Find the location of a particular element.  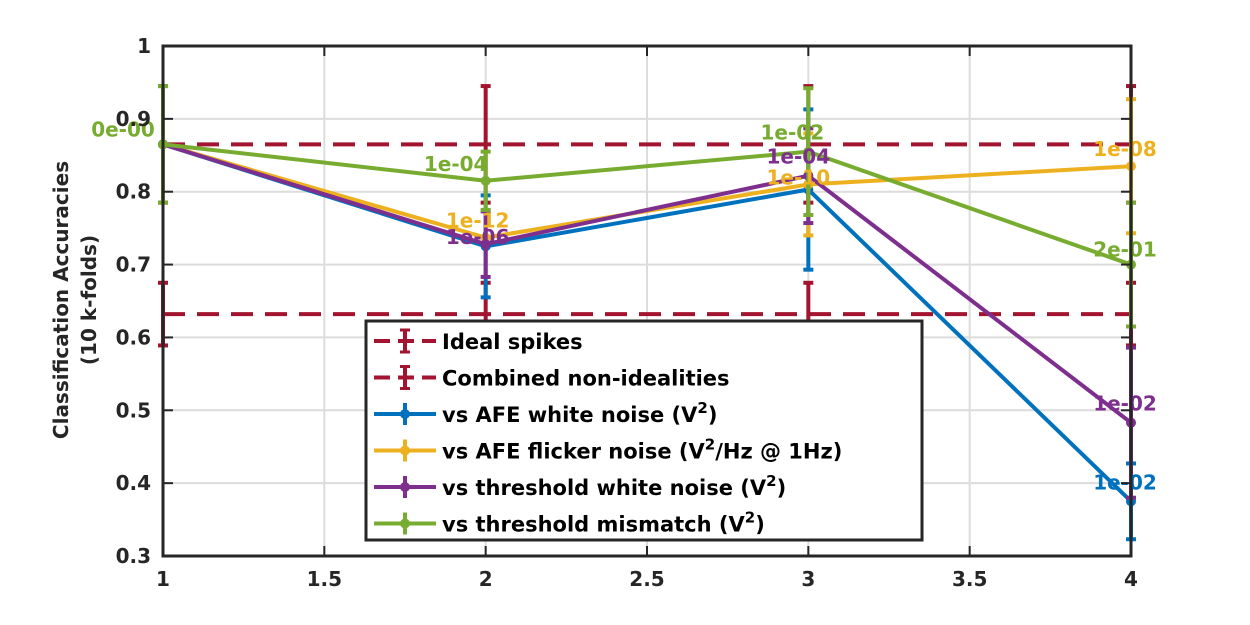

legend-label: vs threshold white noise (V2) is located at coordinates (614, 486).